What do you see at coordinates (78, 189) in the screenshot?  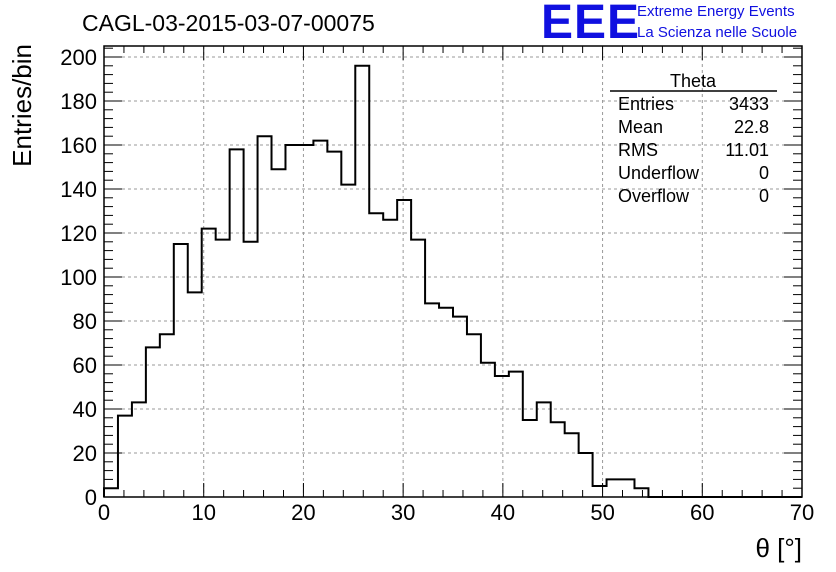 I see `y-tick-label: 140` at bounding box center [78, 189].